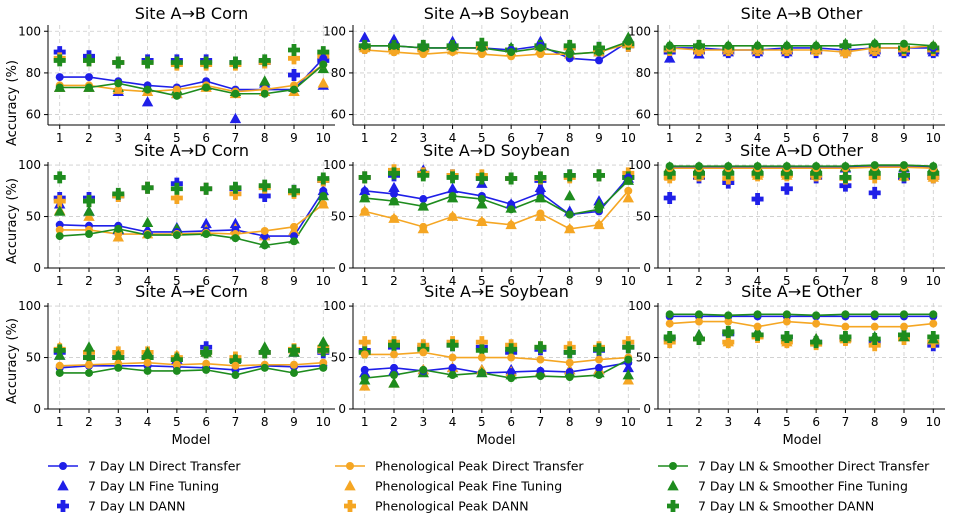 Image resolution: width=954 pixels, height=519 pixels. I want to click on ylabel-row-2: Accuracy (%), so click(12, 221).